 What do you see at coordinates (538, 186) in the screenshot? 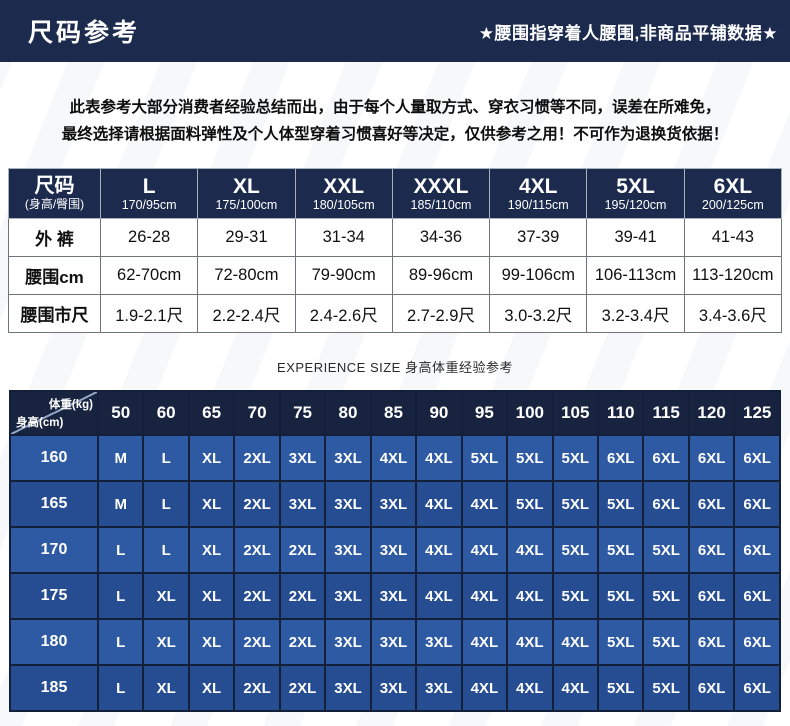
I see `size-name: 4XL` at bounding box center [538, 186].